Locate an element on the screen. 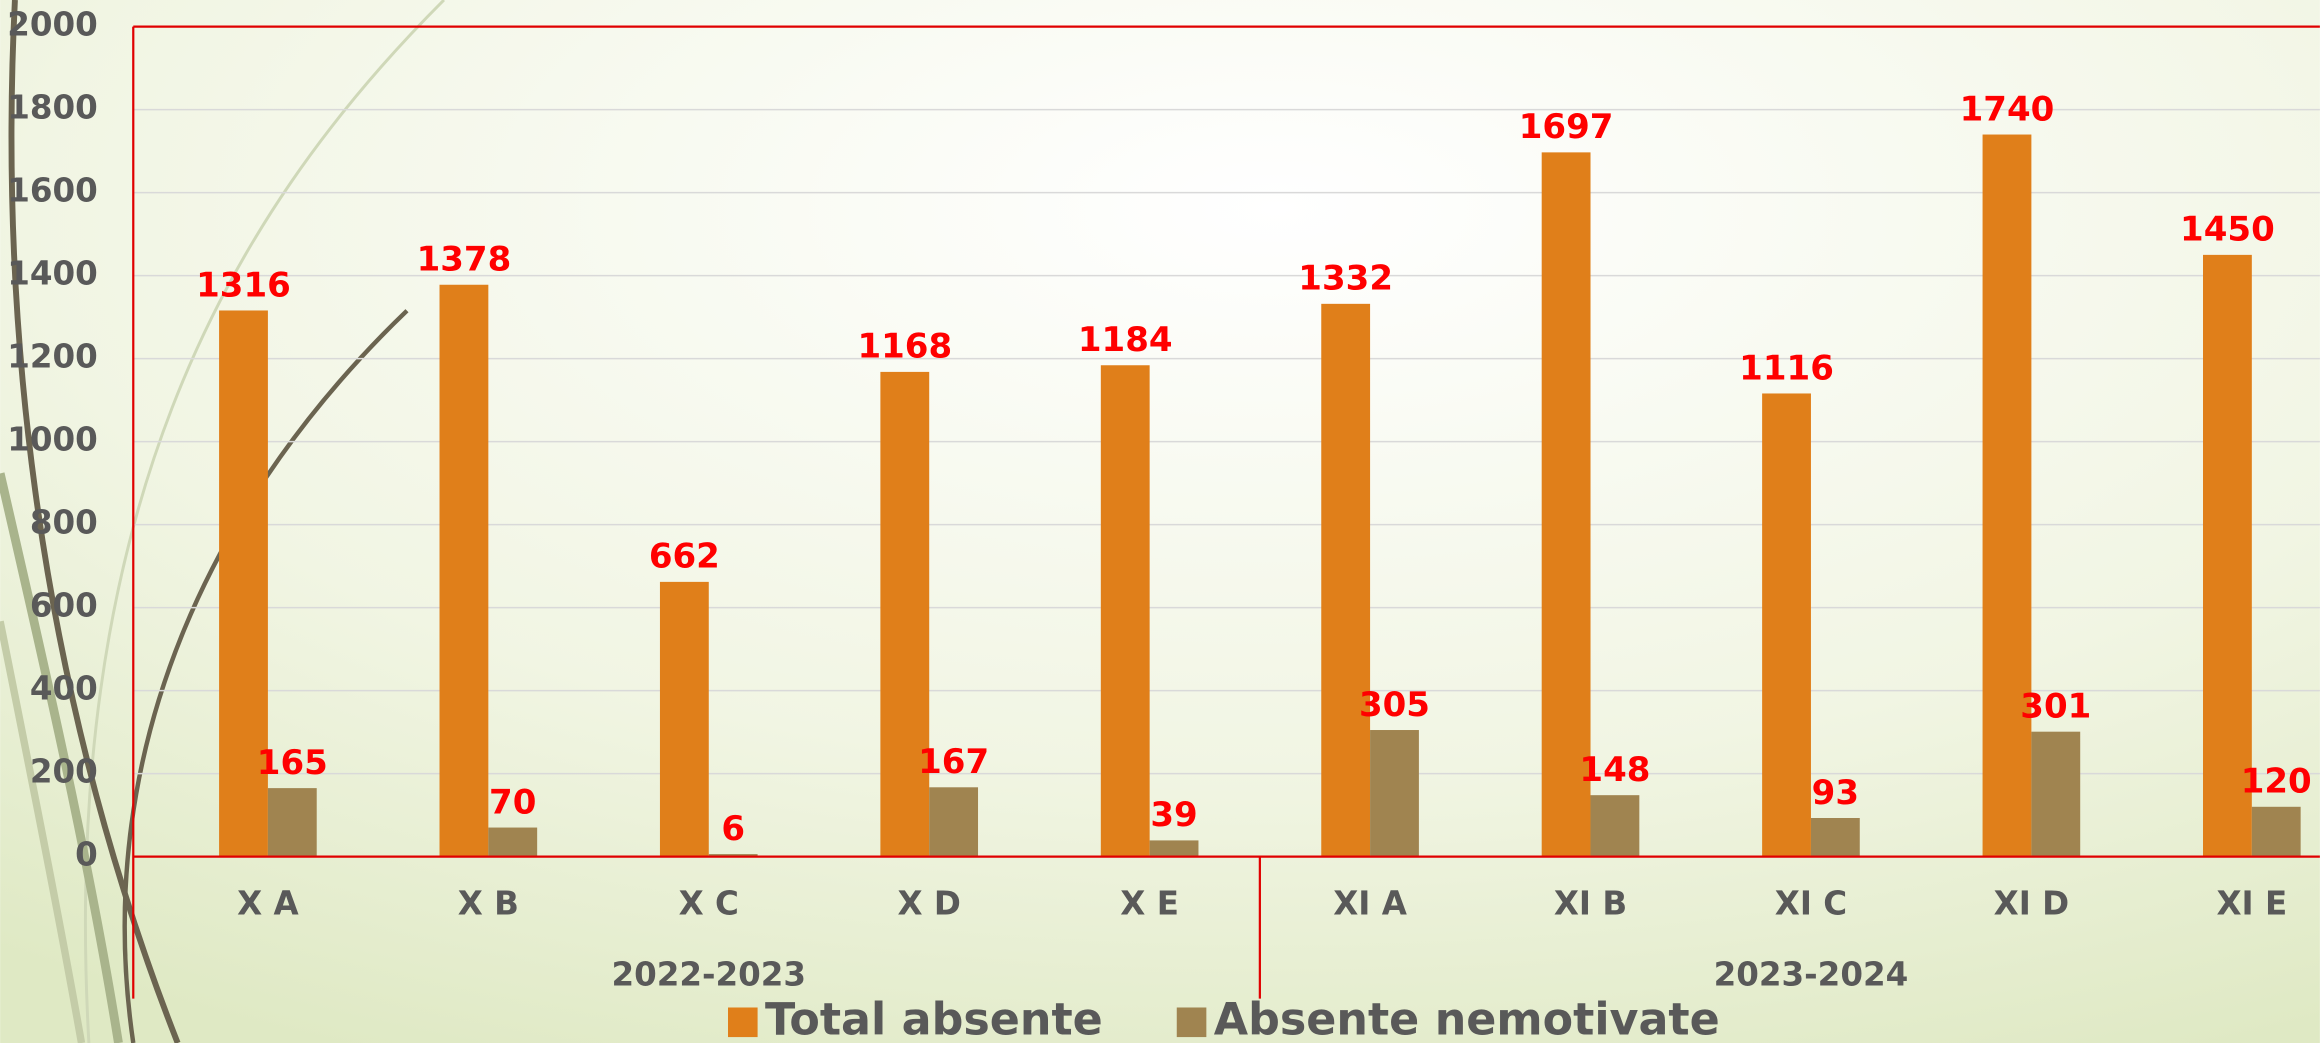 This screenshot has width=2320, height=1043. data-label: 1332 is located at coordinates (1345, 279).